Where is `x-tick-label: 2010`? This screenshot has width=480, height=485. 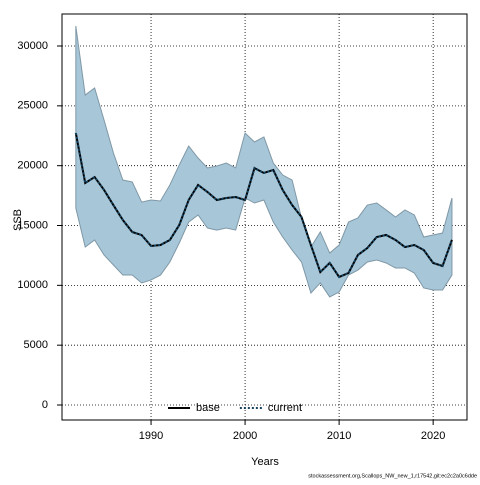 x-tick-label: 2010 is located at coordinates (339, 436).